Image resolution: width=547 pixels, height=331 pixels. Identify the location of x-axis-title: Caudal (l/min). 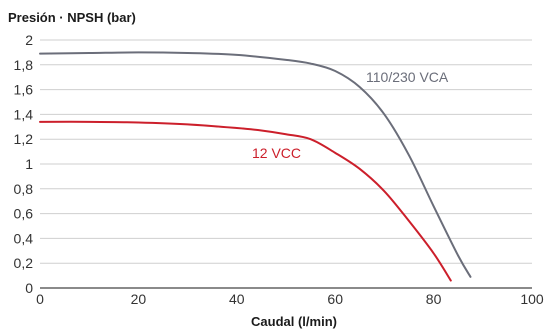
(294, 321).